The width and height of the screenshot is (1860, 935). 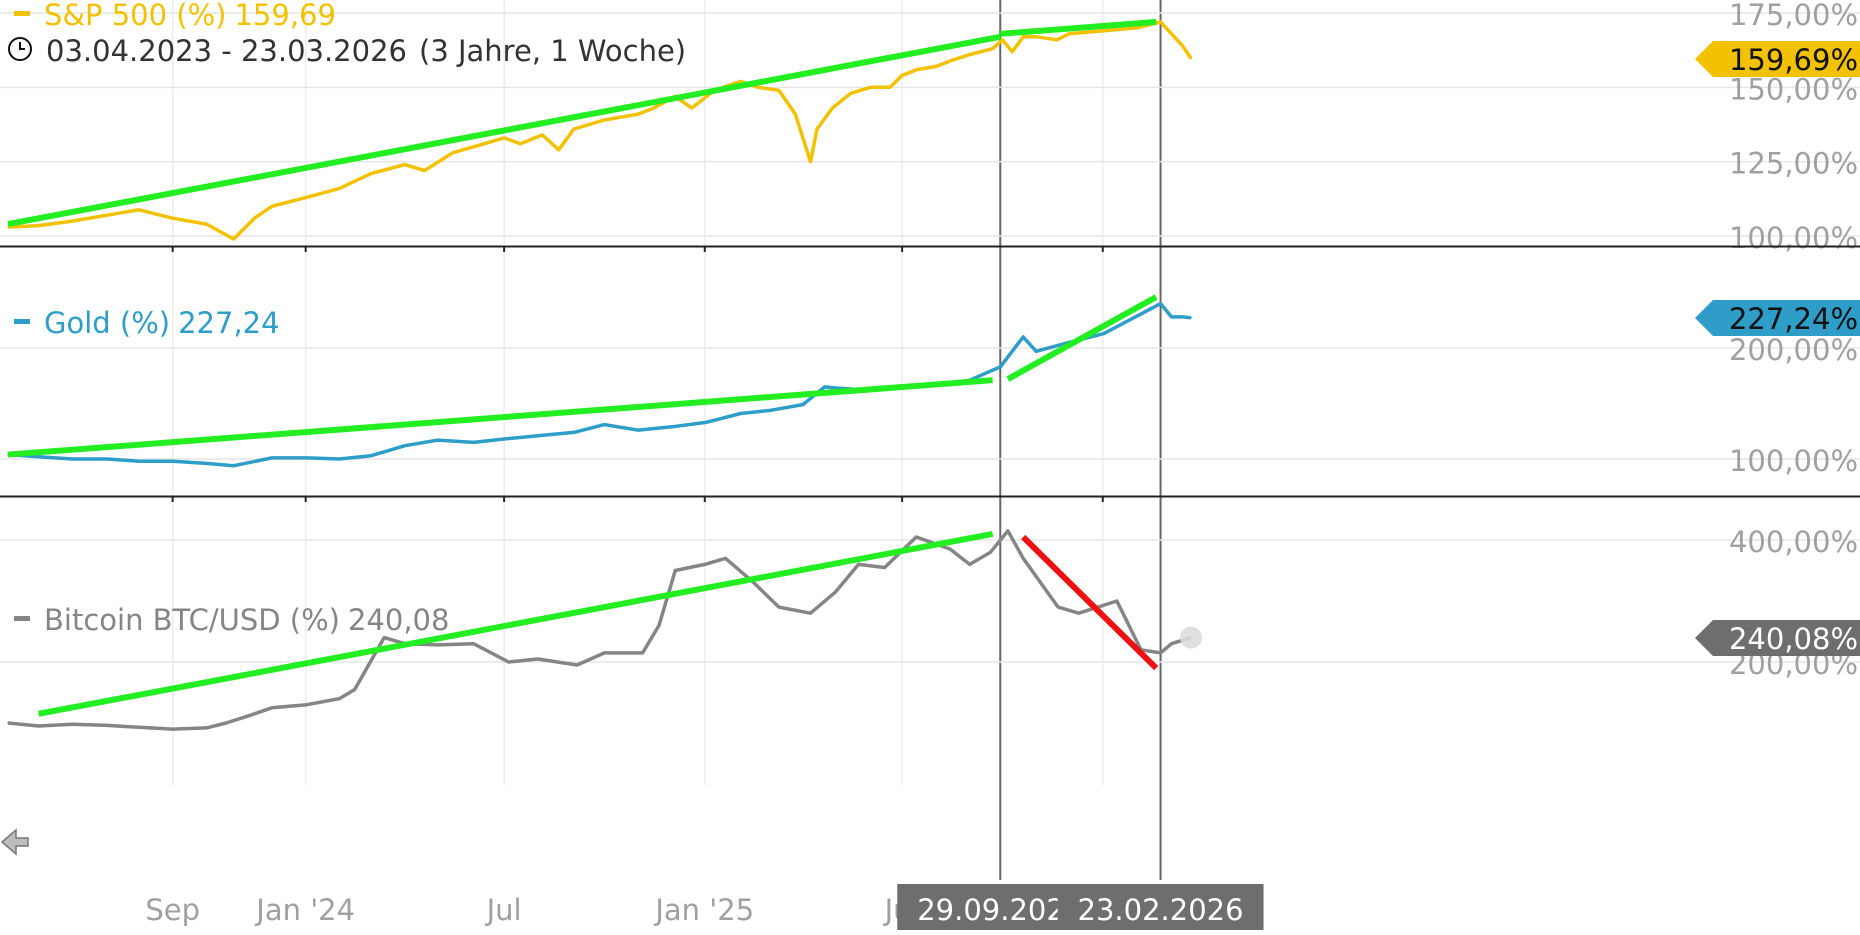 I want to click on y-tick-label: 150,00%, so click(x=1793, y=89).